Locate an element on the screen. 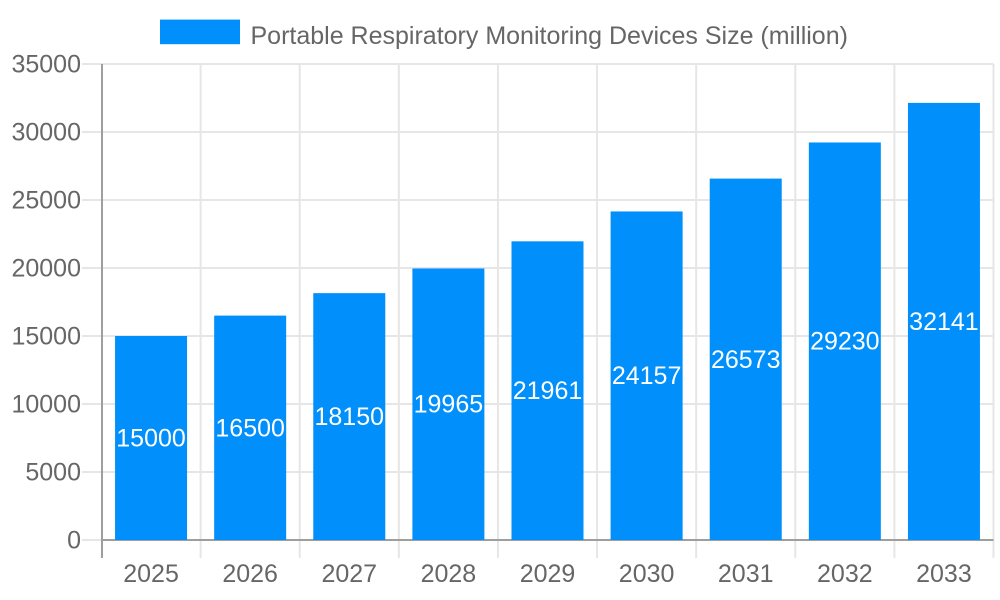 Image resolution: width=1000 pixels, height=600 pixels. svg-text: 26573 is located at coordinates (746, 360).